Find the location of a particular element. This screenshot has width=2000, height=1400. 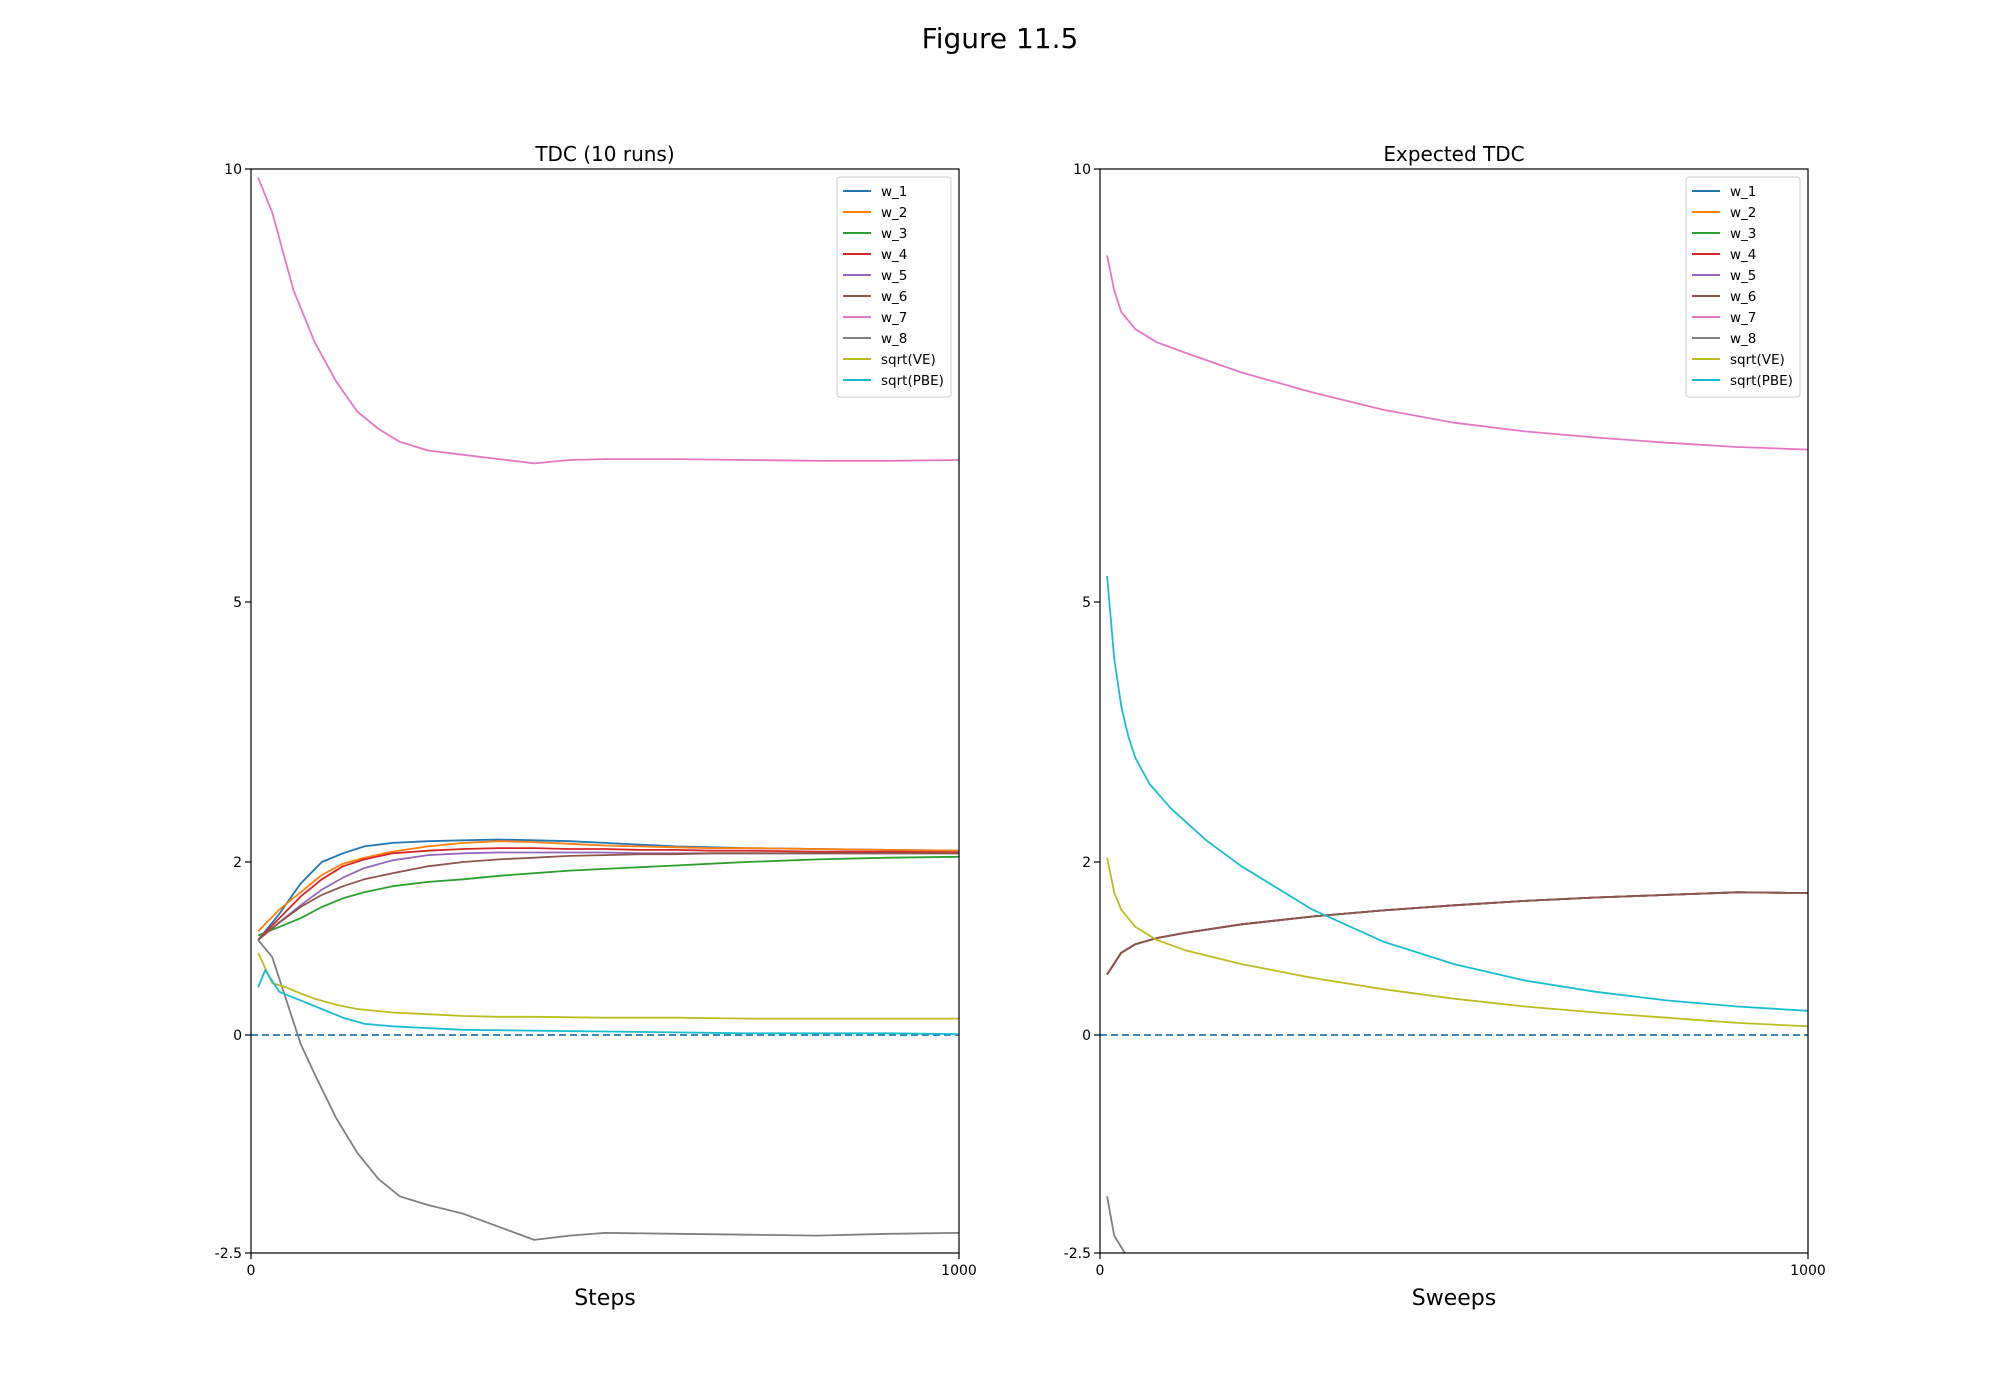

figure-title: Figure 11.5 is located at coordinates (1000, 38).